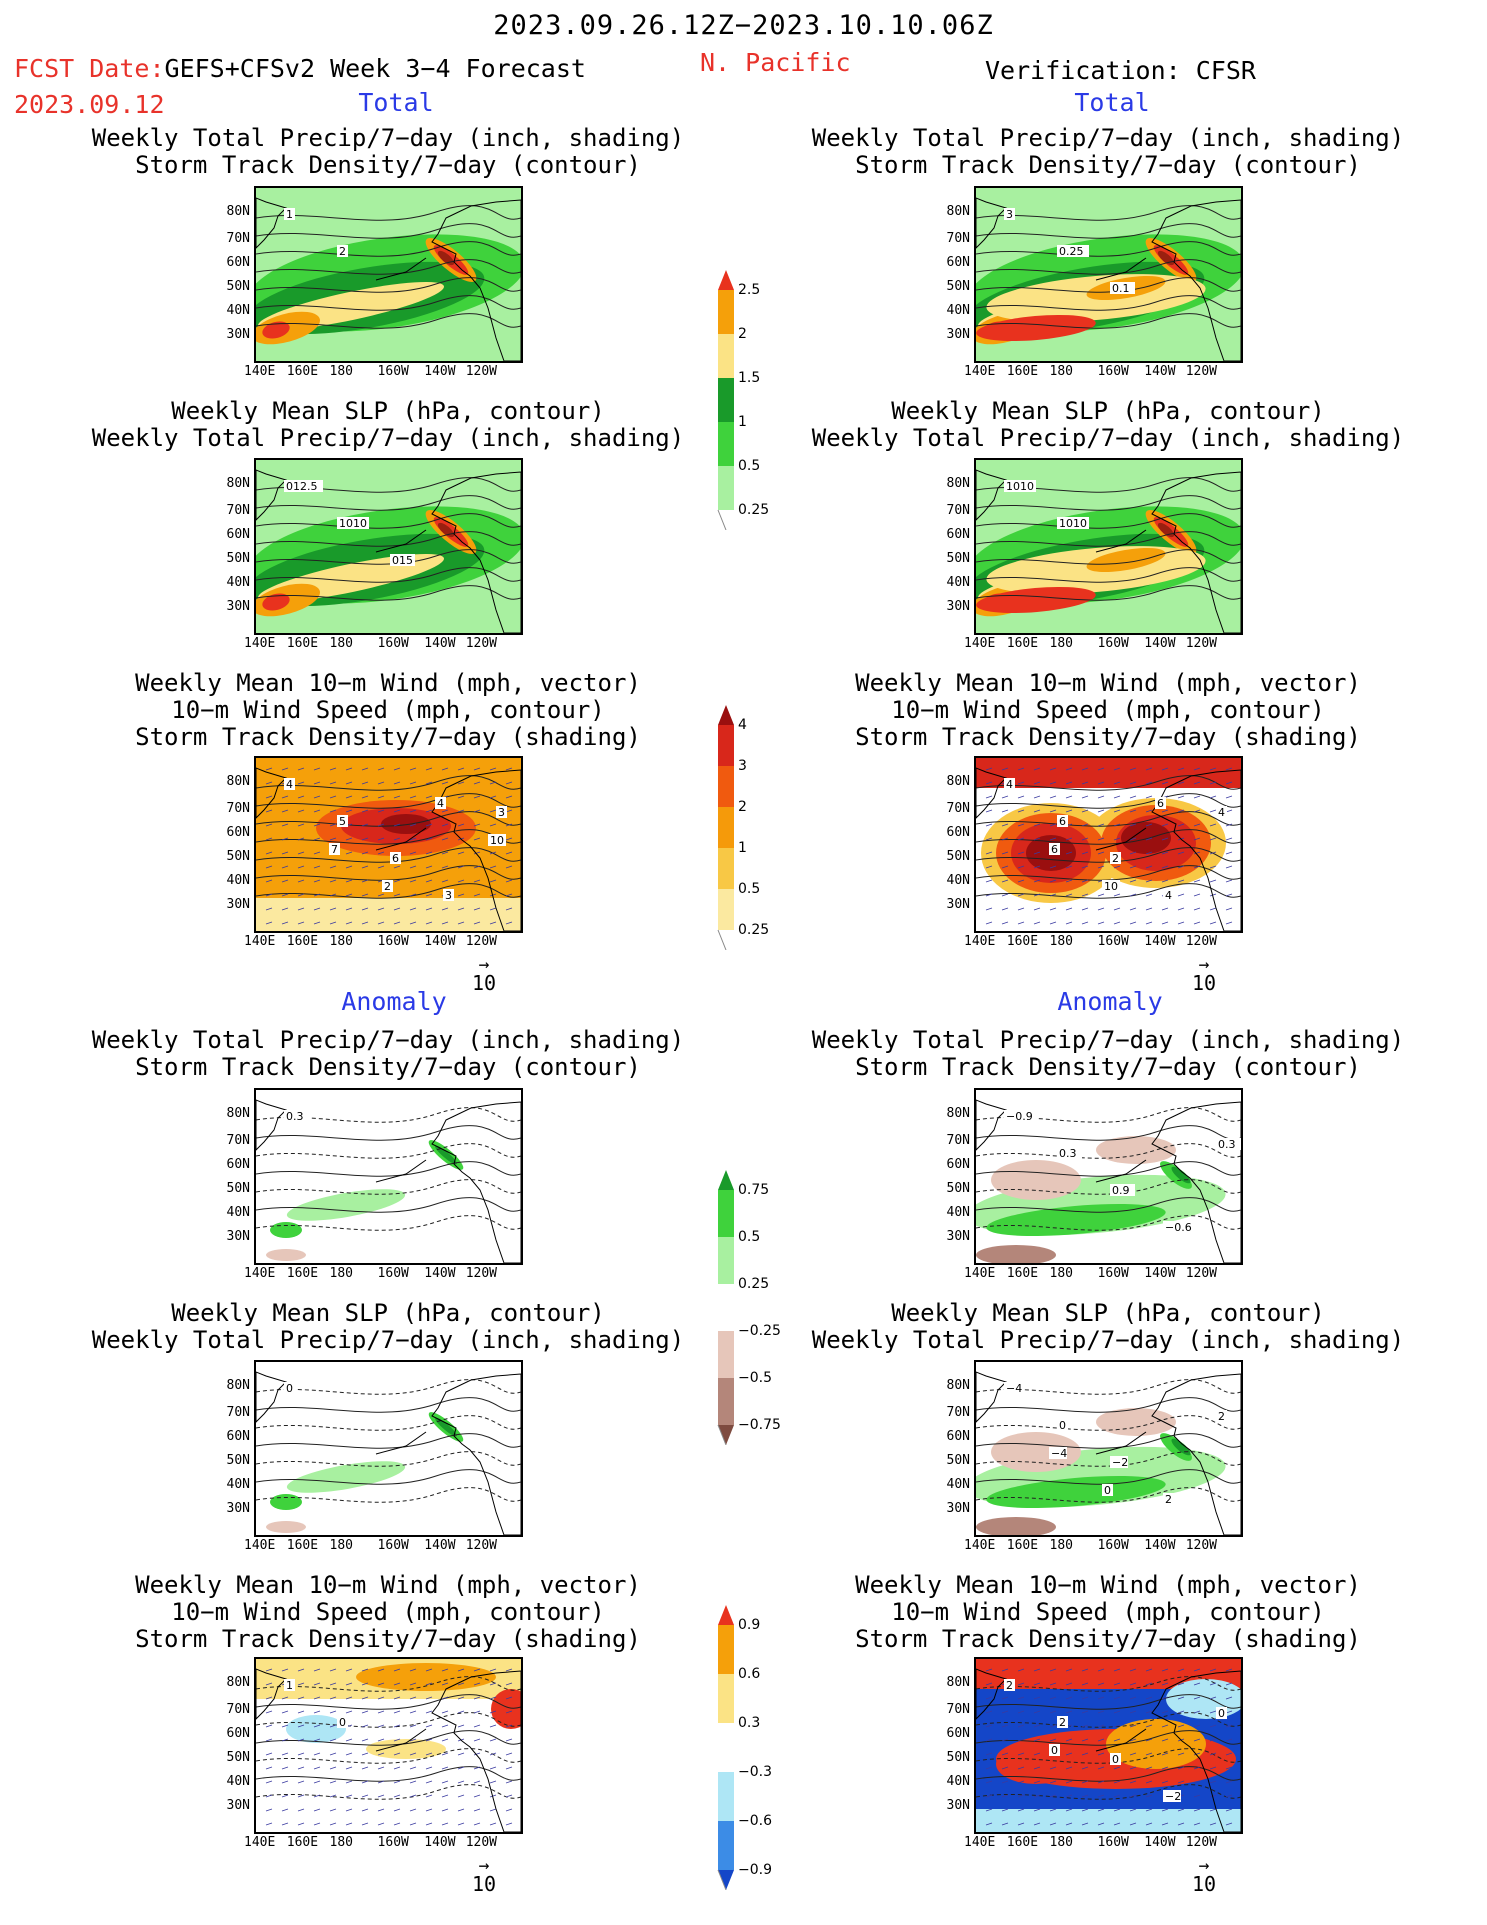 The image size is (1487, 1925). I want to click on colorbar-label: 0.3, so click(749, 1723).